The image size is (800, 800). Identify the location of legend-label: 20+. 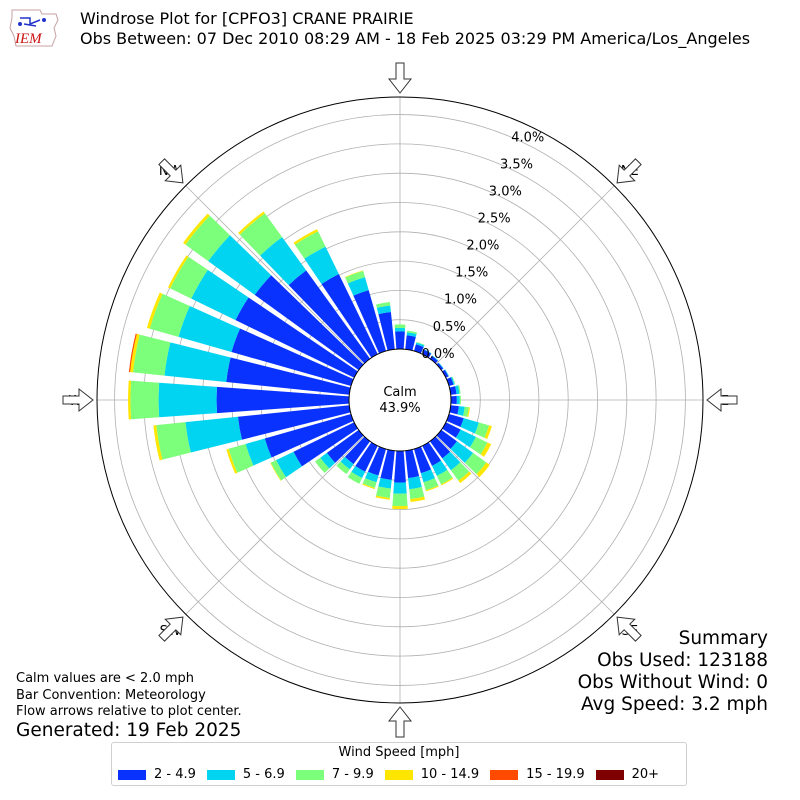
(645, 774).